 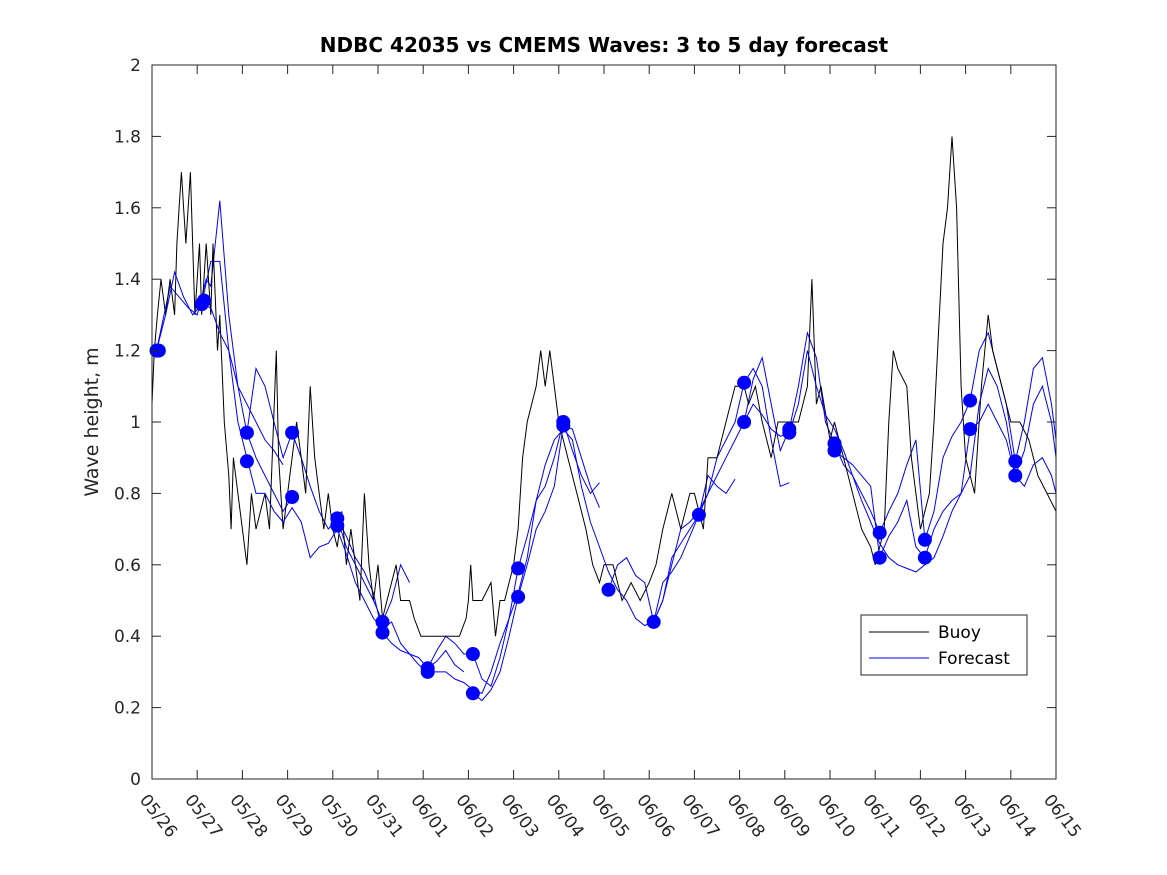 What do you see at coordinates (135, 780) in the screenshot?
I see `y-tick-label: 0` at bounding box center [135, 780].